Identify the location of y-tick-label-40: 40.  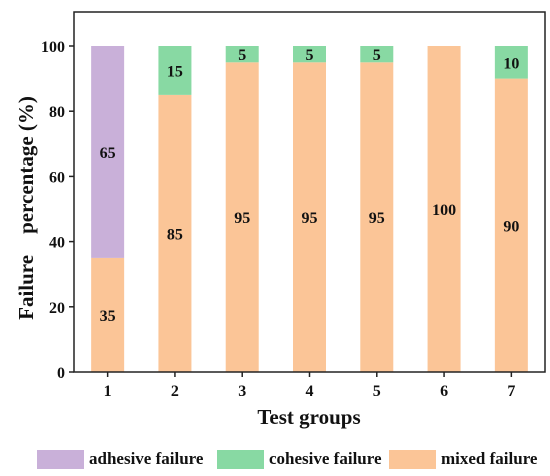
(57, 243).